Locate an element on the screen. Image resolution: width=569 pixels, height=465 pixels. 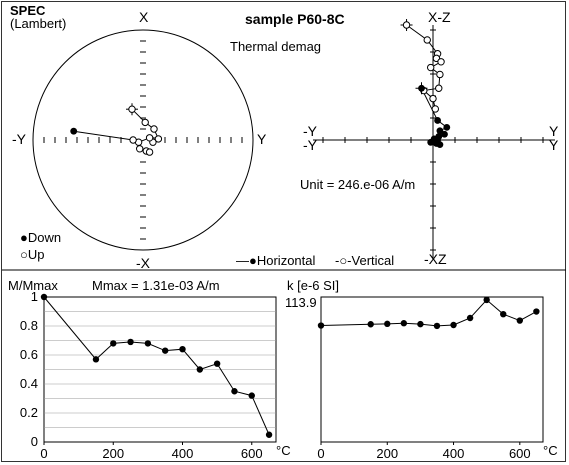
projection-label: (Lambert) is located at coordinates (38, 23).